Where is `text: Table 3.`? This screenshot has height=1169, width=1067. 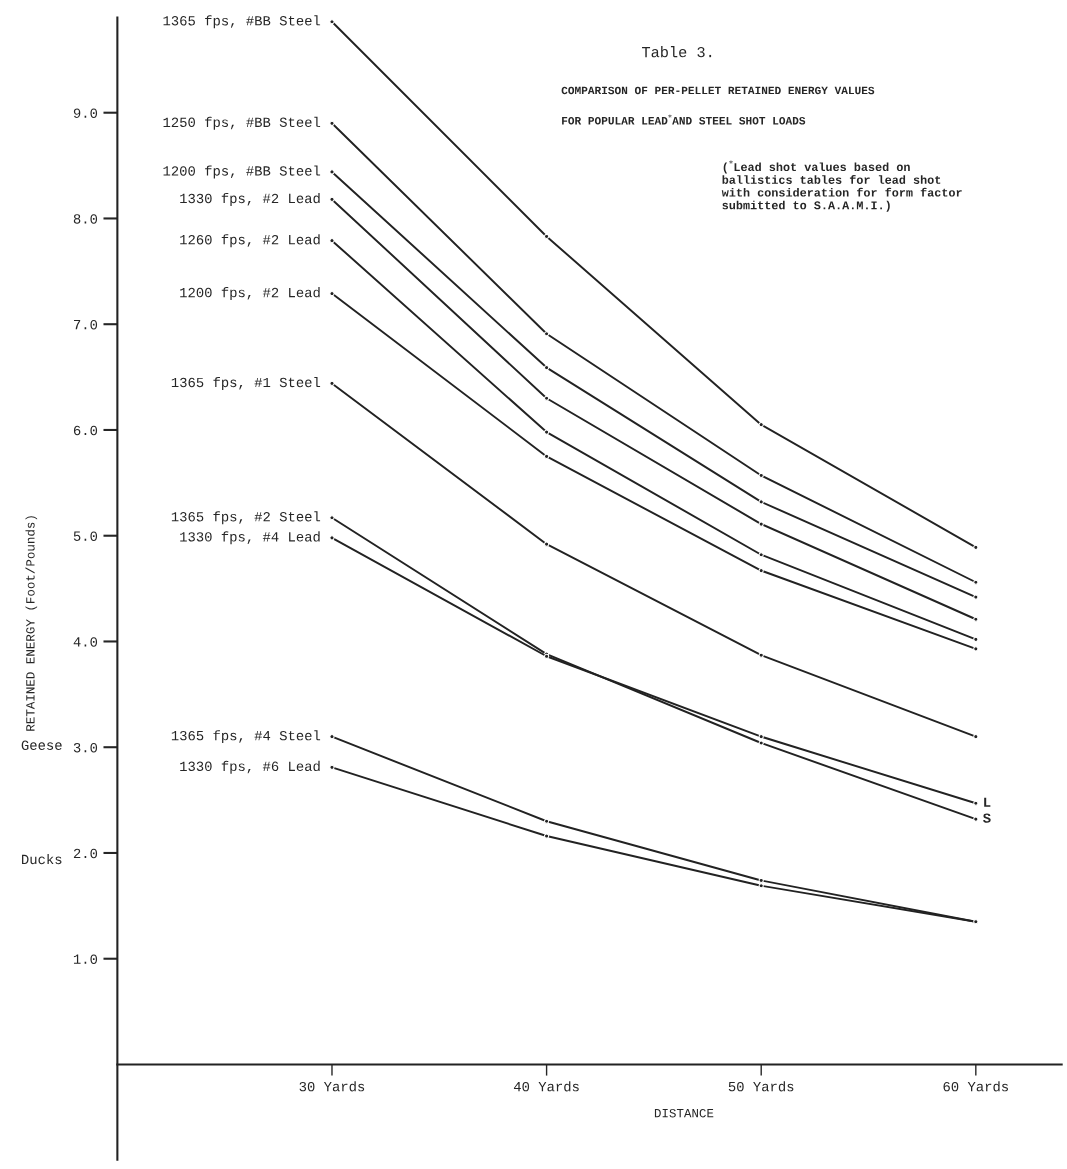 text: Table 3. is located at coordinates (677, 52).